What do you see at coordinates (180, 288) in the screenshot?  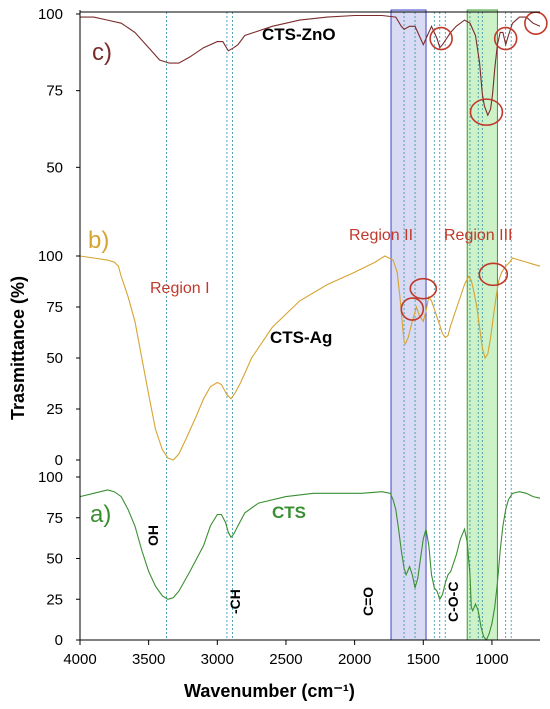 I see `region-1-label: Region I` at bounding box center [180, 288].